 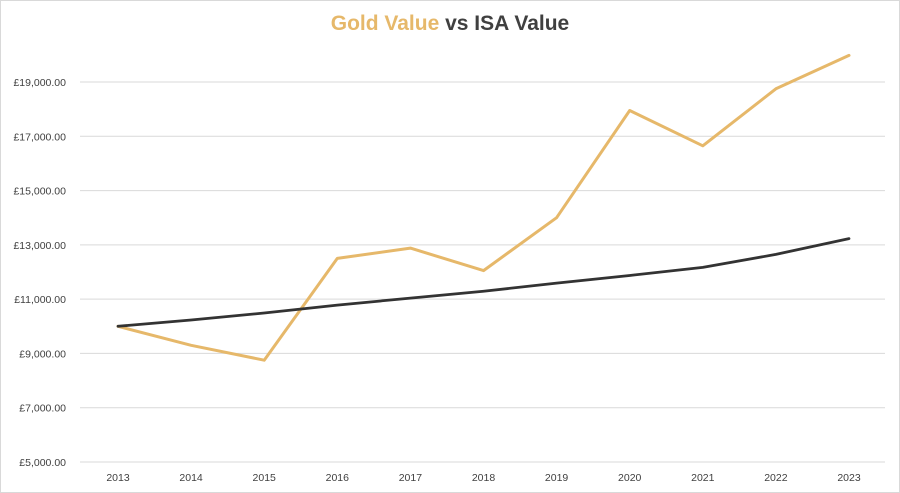 What do you see at coordinates (385, 23) in the screenshot?
I see `chart-title-gold: Gold Value` at bounding box center [385, 23].